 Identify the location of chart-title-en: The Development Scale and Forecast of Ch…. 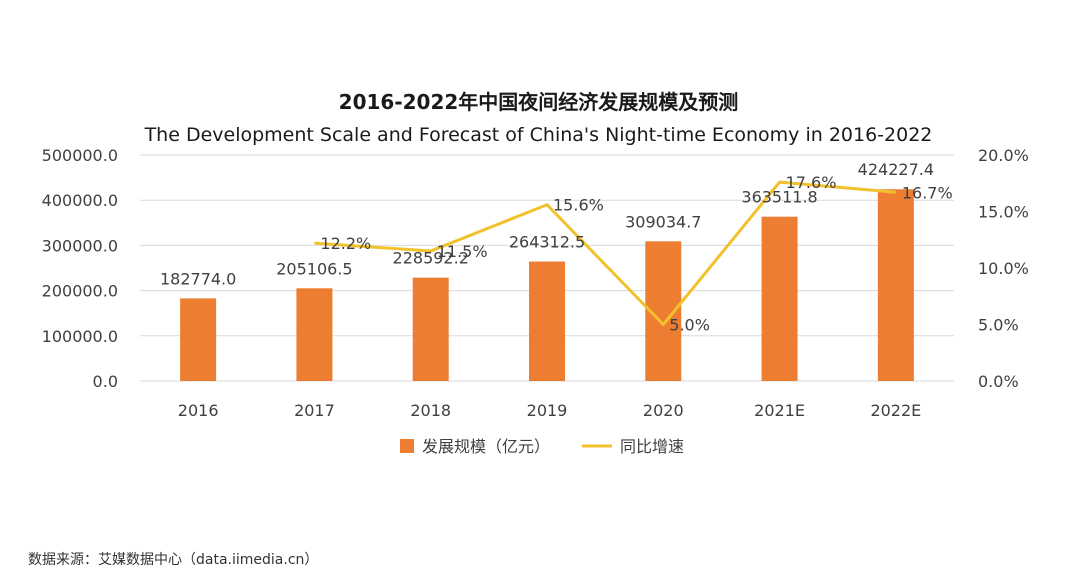
(538, 135).